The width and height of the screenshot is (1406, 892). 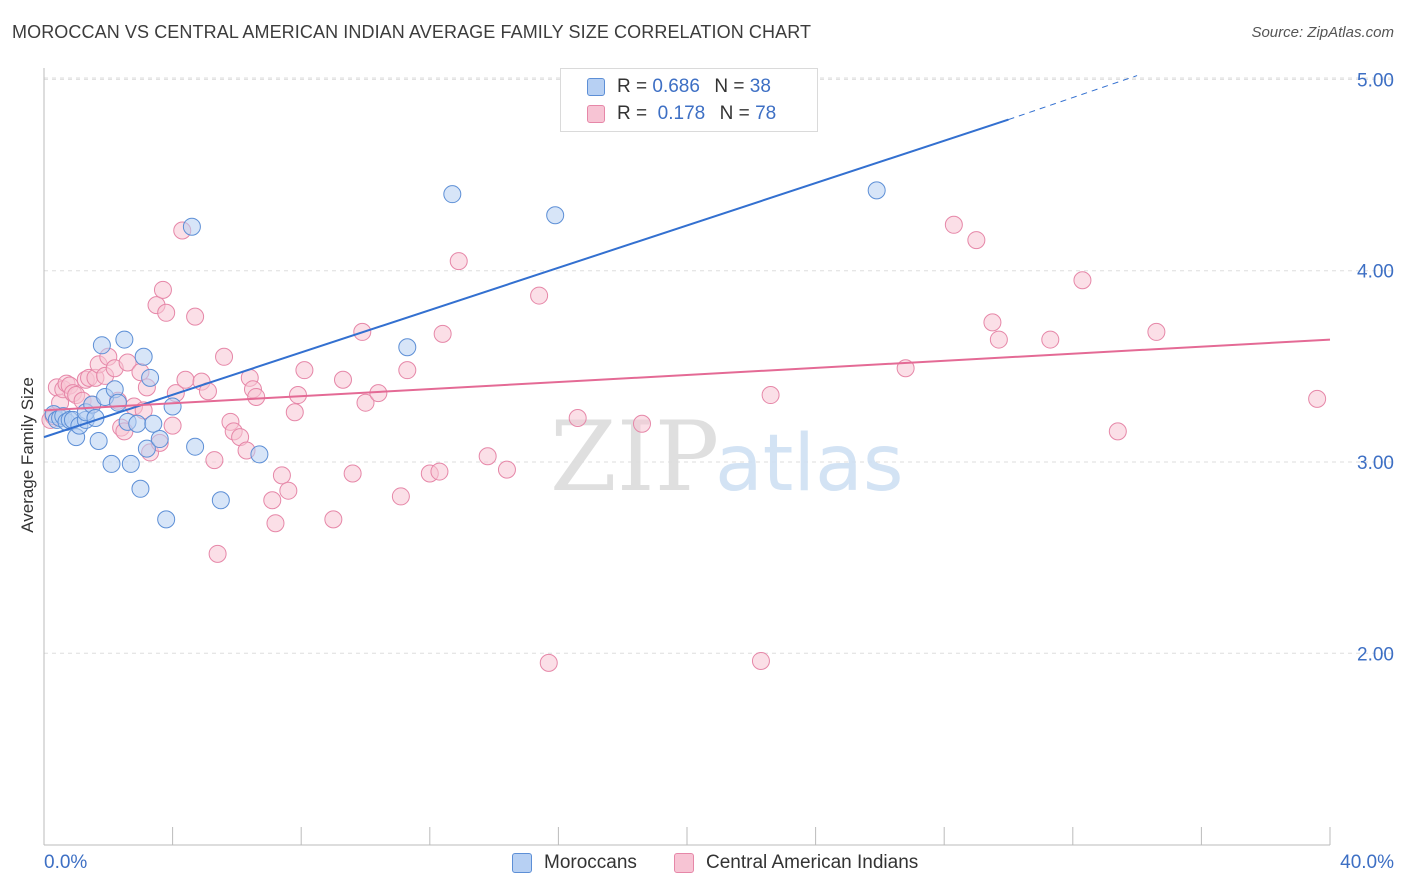 What do you see at coordinates (766, 113) in the screenshot?
I see `legend-n-value: 78` at bounding box center [766, 113].